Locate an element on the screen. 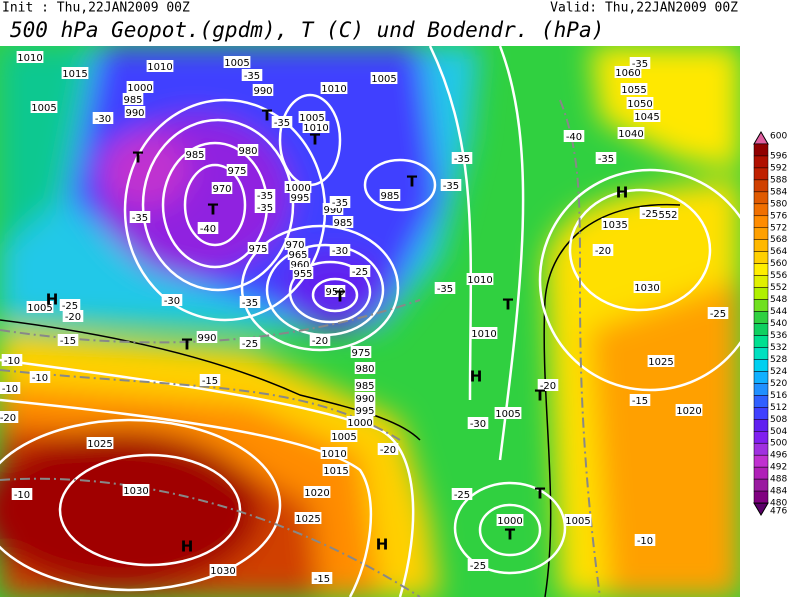 The width and height of the screenshot is (790, 597). isobar-label: 990 is located at coordinates (206, 338).